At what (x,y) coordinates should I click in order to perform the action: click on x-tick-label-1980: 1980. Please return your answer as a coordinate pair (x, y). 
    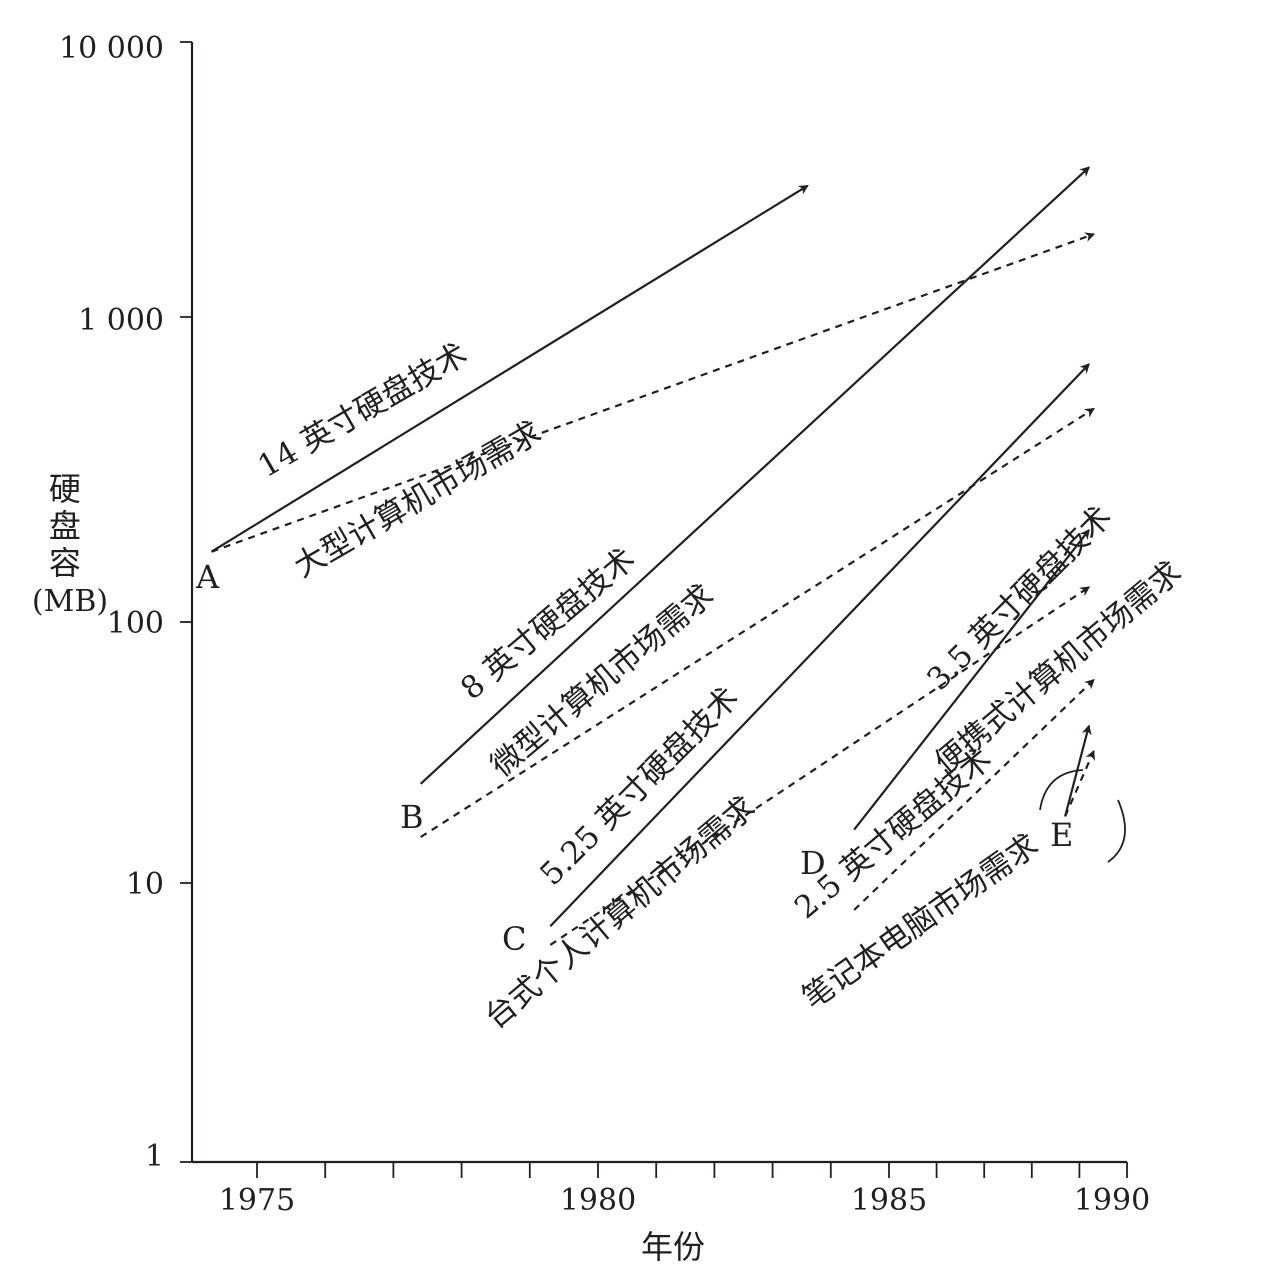
    Looking at the image, I should click on (598, 1200).